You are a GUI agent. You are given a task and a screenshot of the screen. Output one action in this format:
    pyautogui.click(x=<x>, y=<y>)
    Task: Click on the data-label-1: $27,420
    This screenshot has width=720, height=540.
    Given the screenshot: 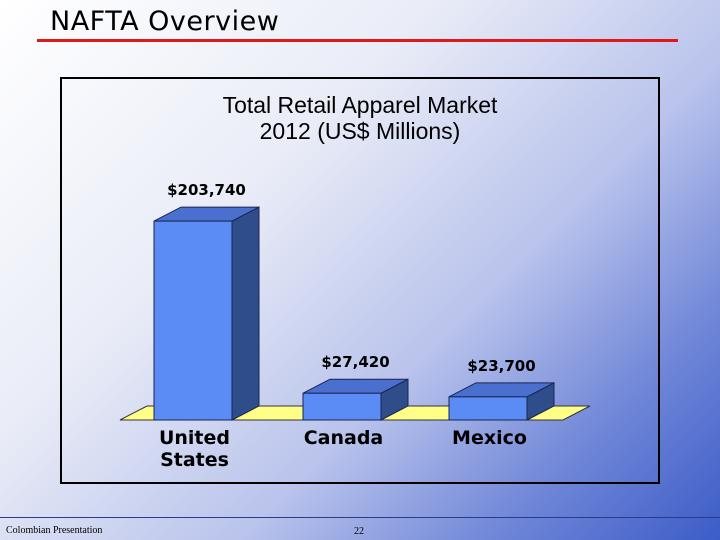 What is the action you would take?
    pyautogui.click(x=355, y=362)
    